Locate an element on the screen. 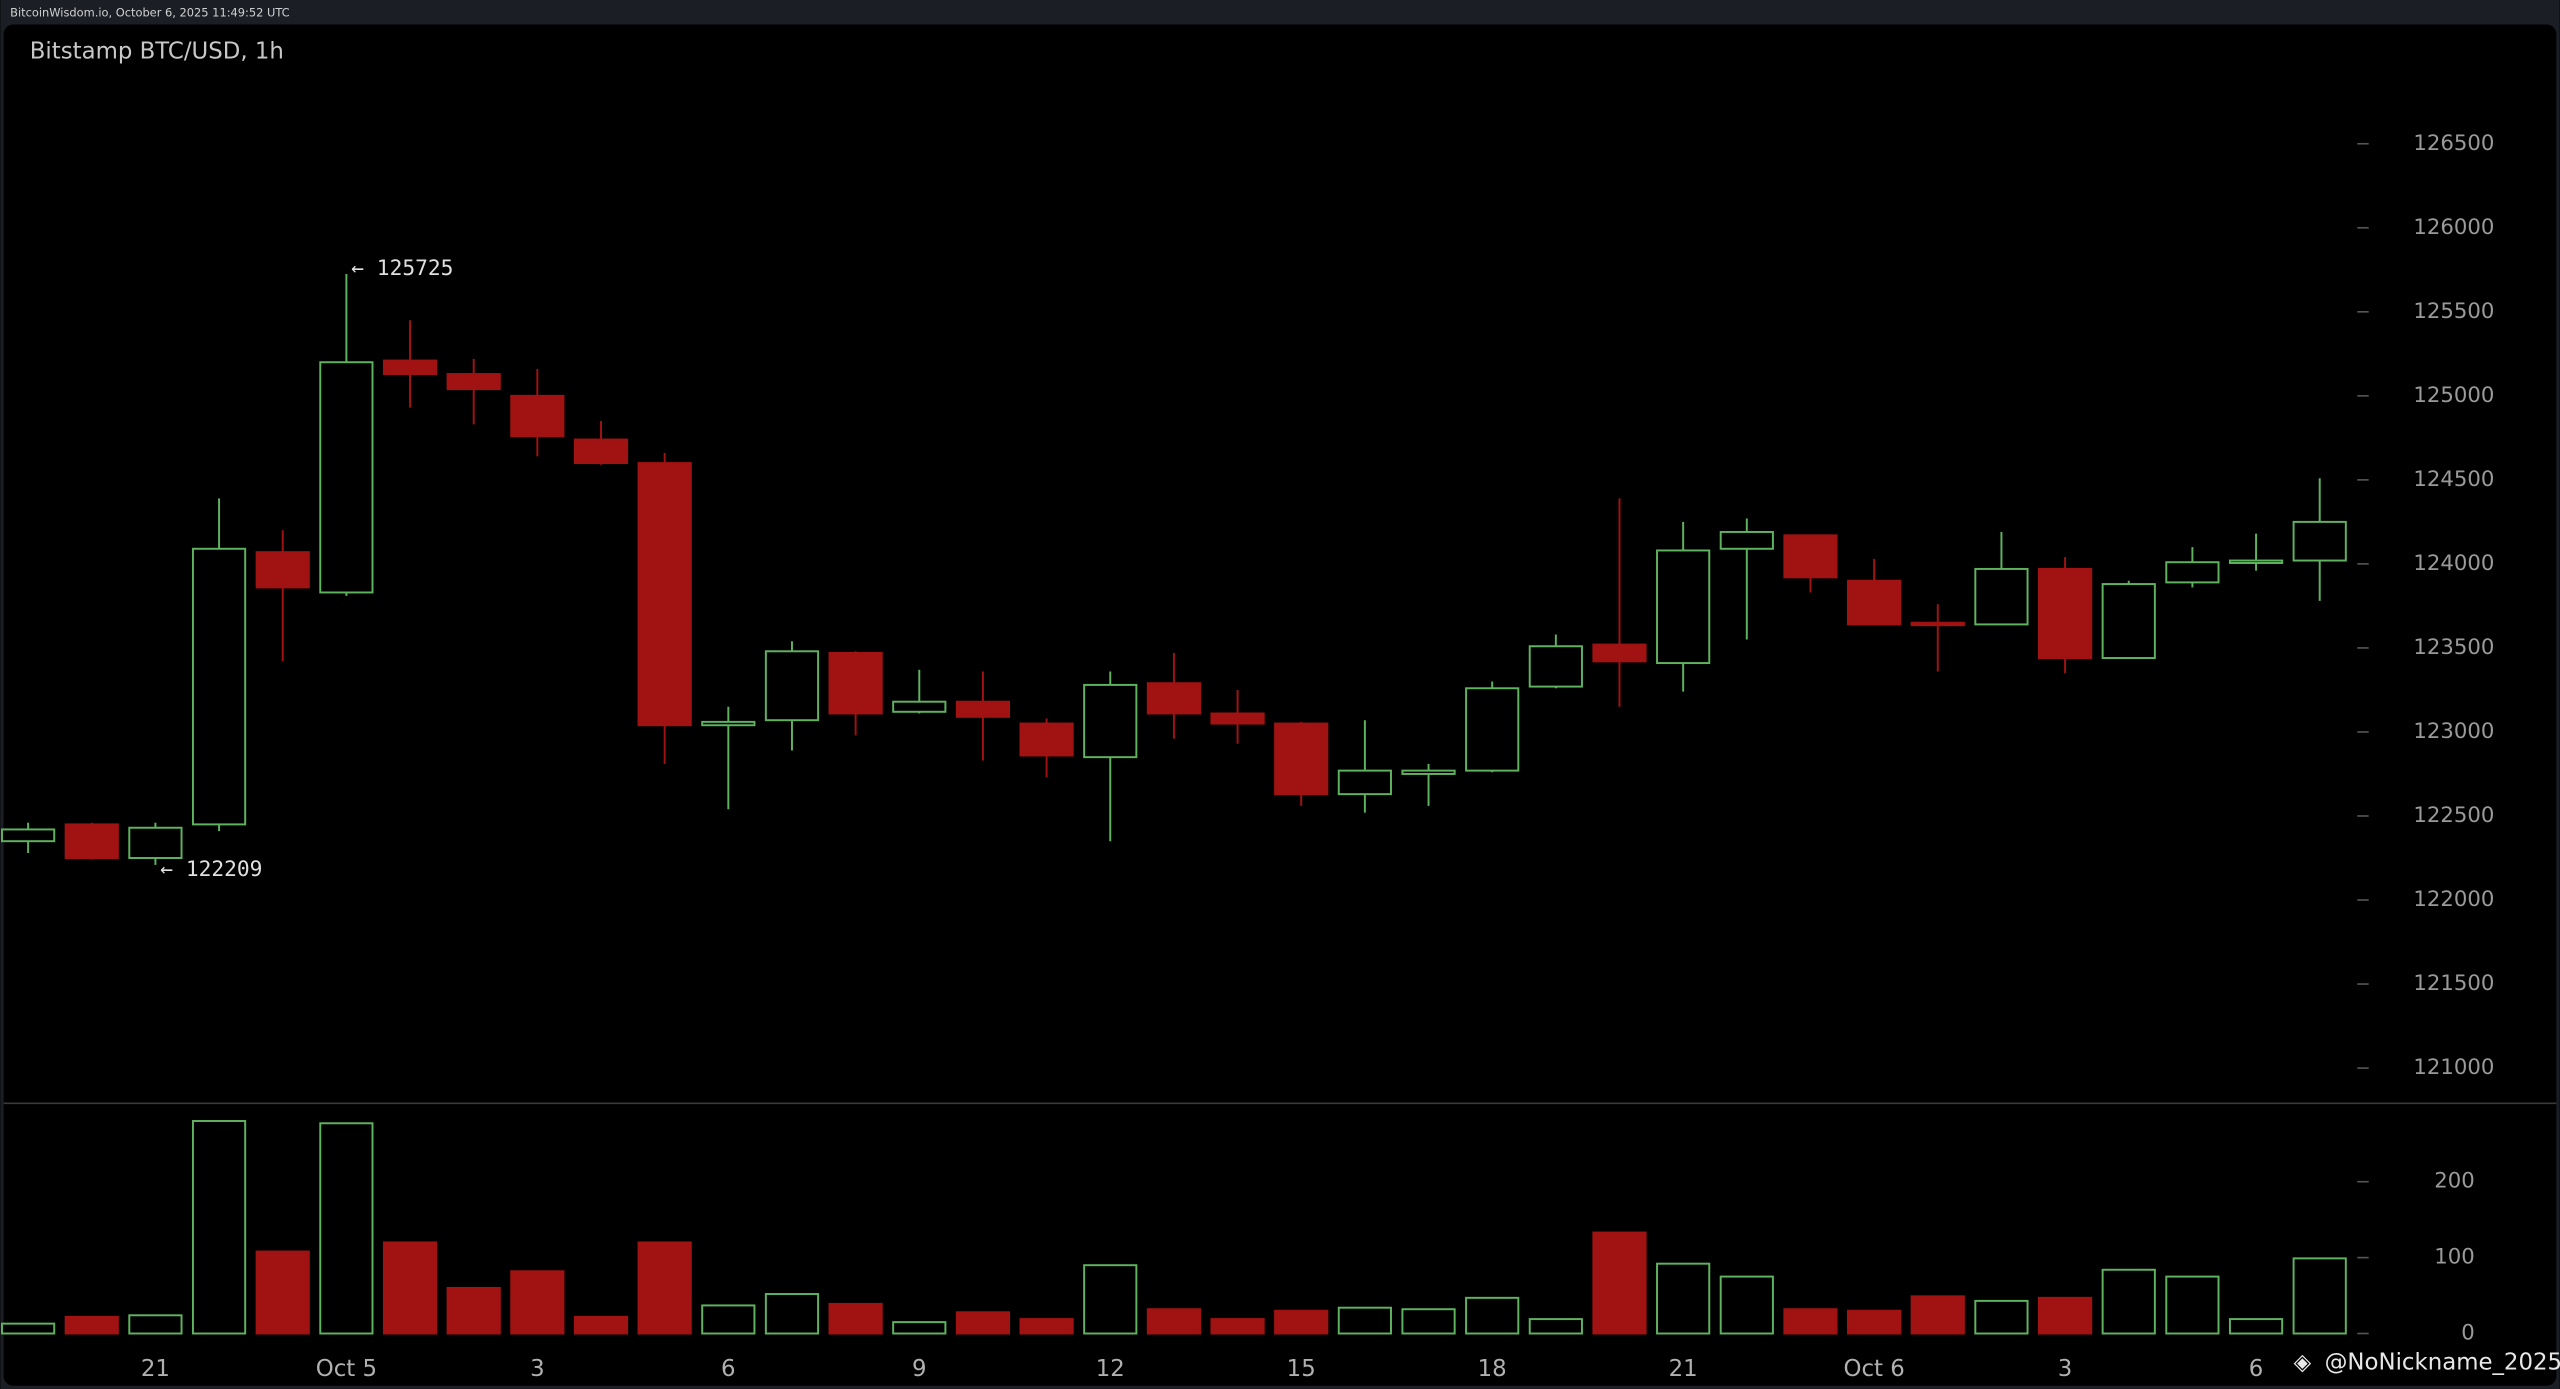 This screenshot has height=1389, width=2560. price-annotation: ← 125725 is located at coordinates (402, 268).